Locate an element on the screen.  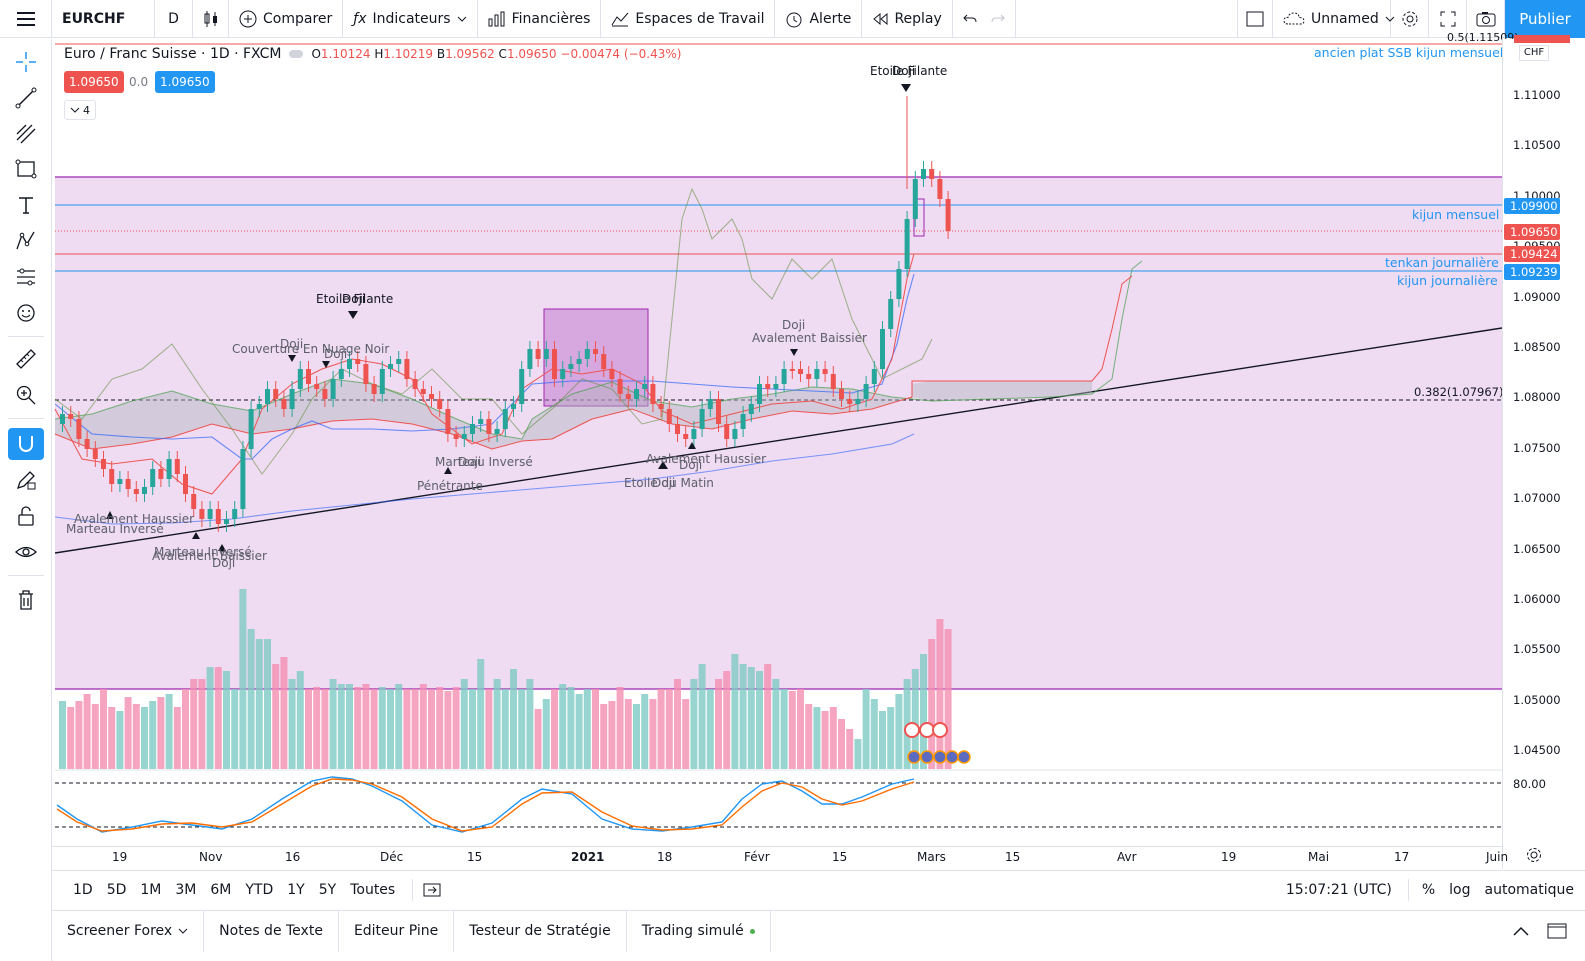
range-button: 3M is located at coordinates (186, 889).